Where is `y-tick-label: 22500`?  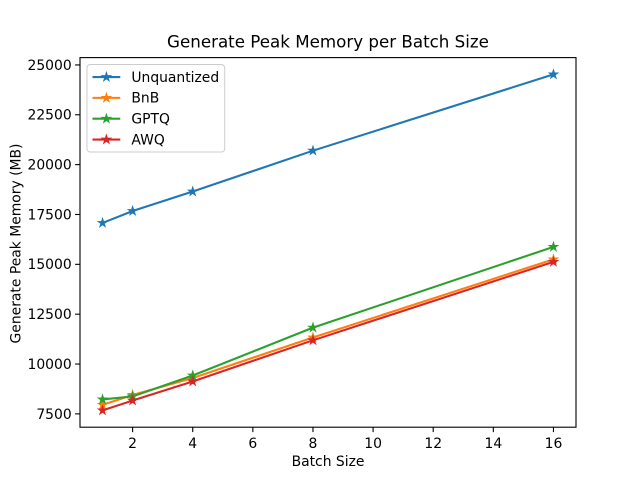
y-tick-label: 22500 is located at coordinates (49, 116).